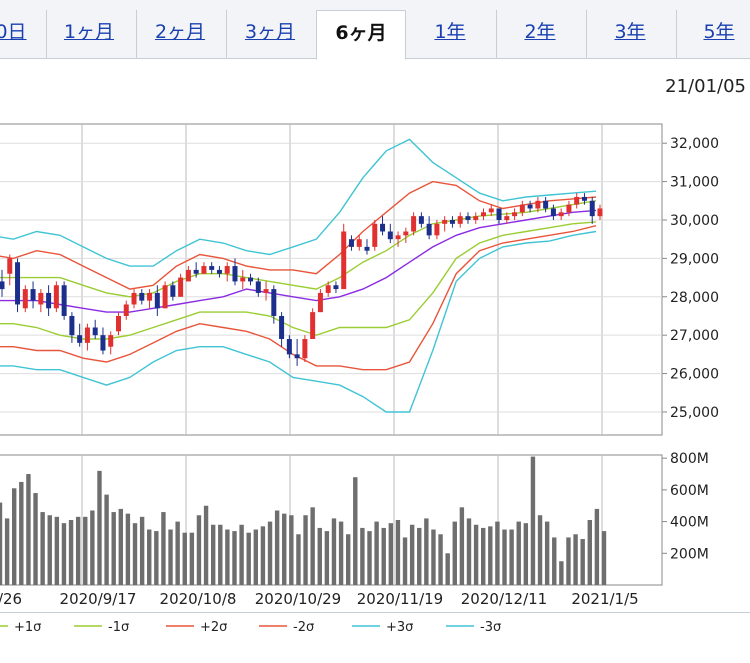  What do you see at coordinates (179, 34) in the screenshot?
I see `tab-2month: 2ヶ月` at bounding box center [179, 34].